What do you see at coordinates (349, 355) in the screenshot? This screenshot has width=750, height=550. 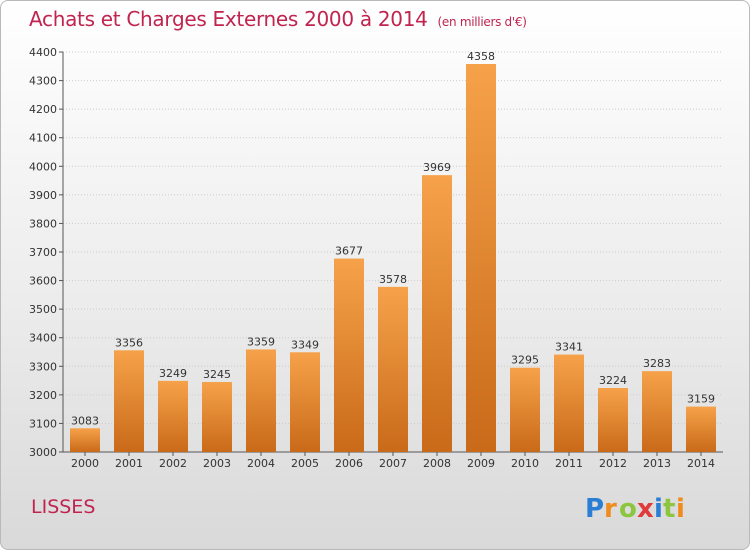 I see `bar-2006` at bounding box center [349, 355].